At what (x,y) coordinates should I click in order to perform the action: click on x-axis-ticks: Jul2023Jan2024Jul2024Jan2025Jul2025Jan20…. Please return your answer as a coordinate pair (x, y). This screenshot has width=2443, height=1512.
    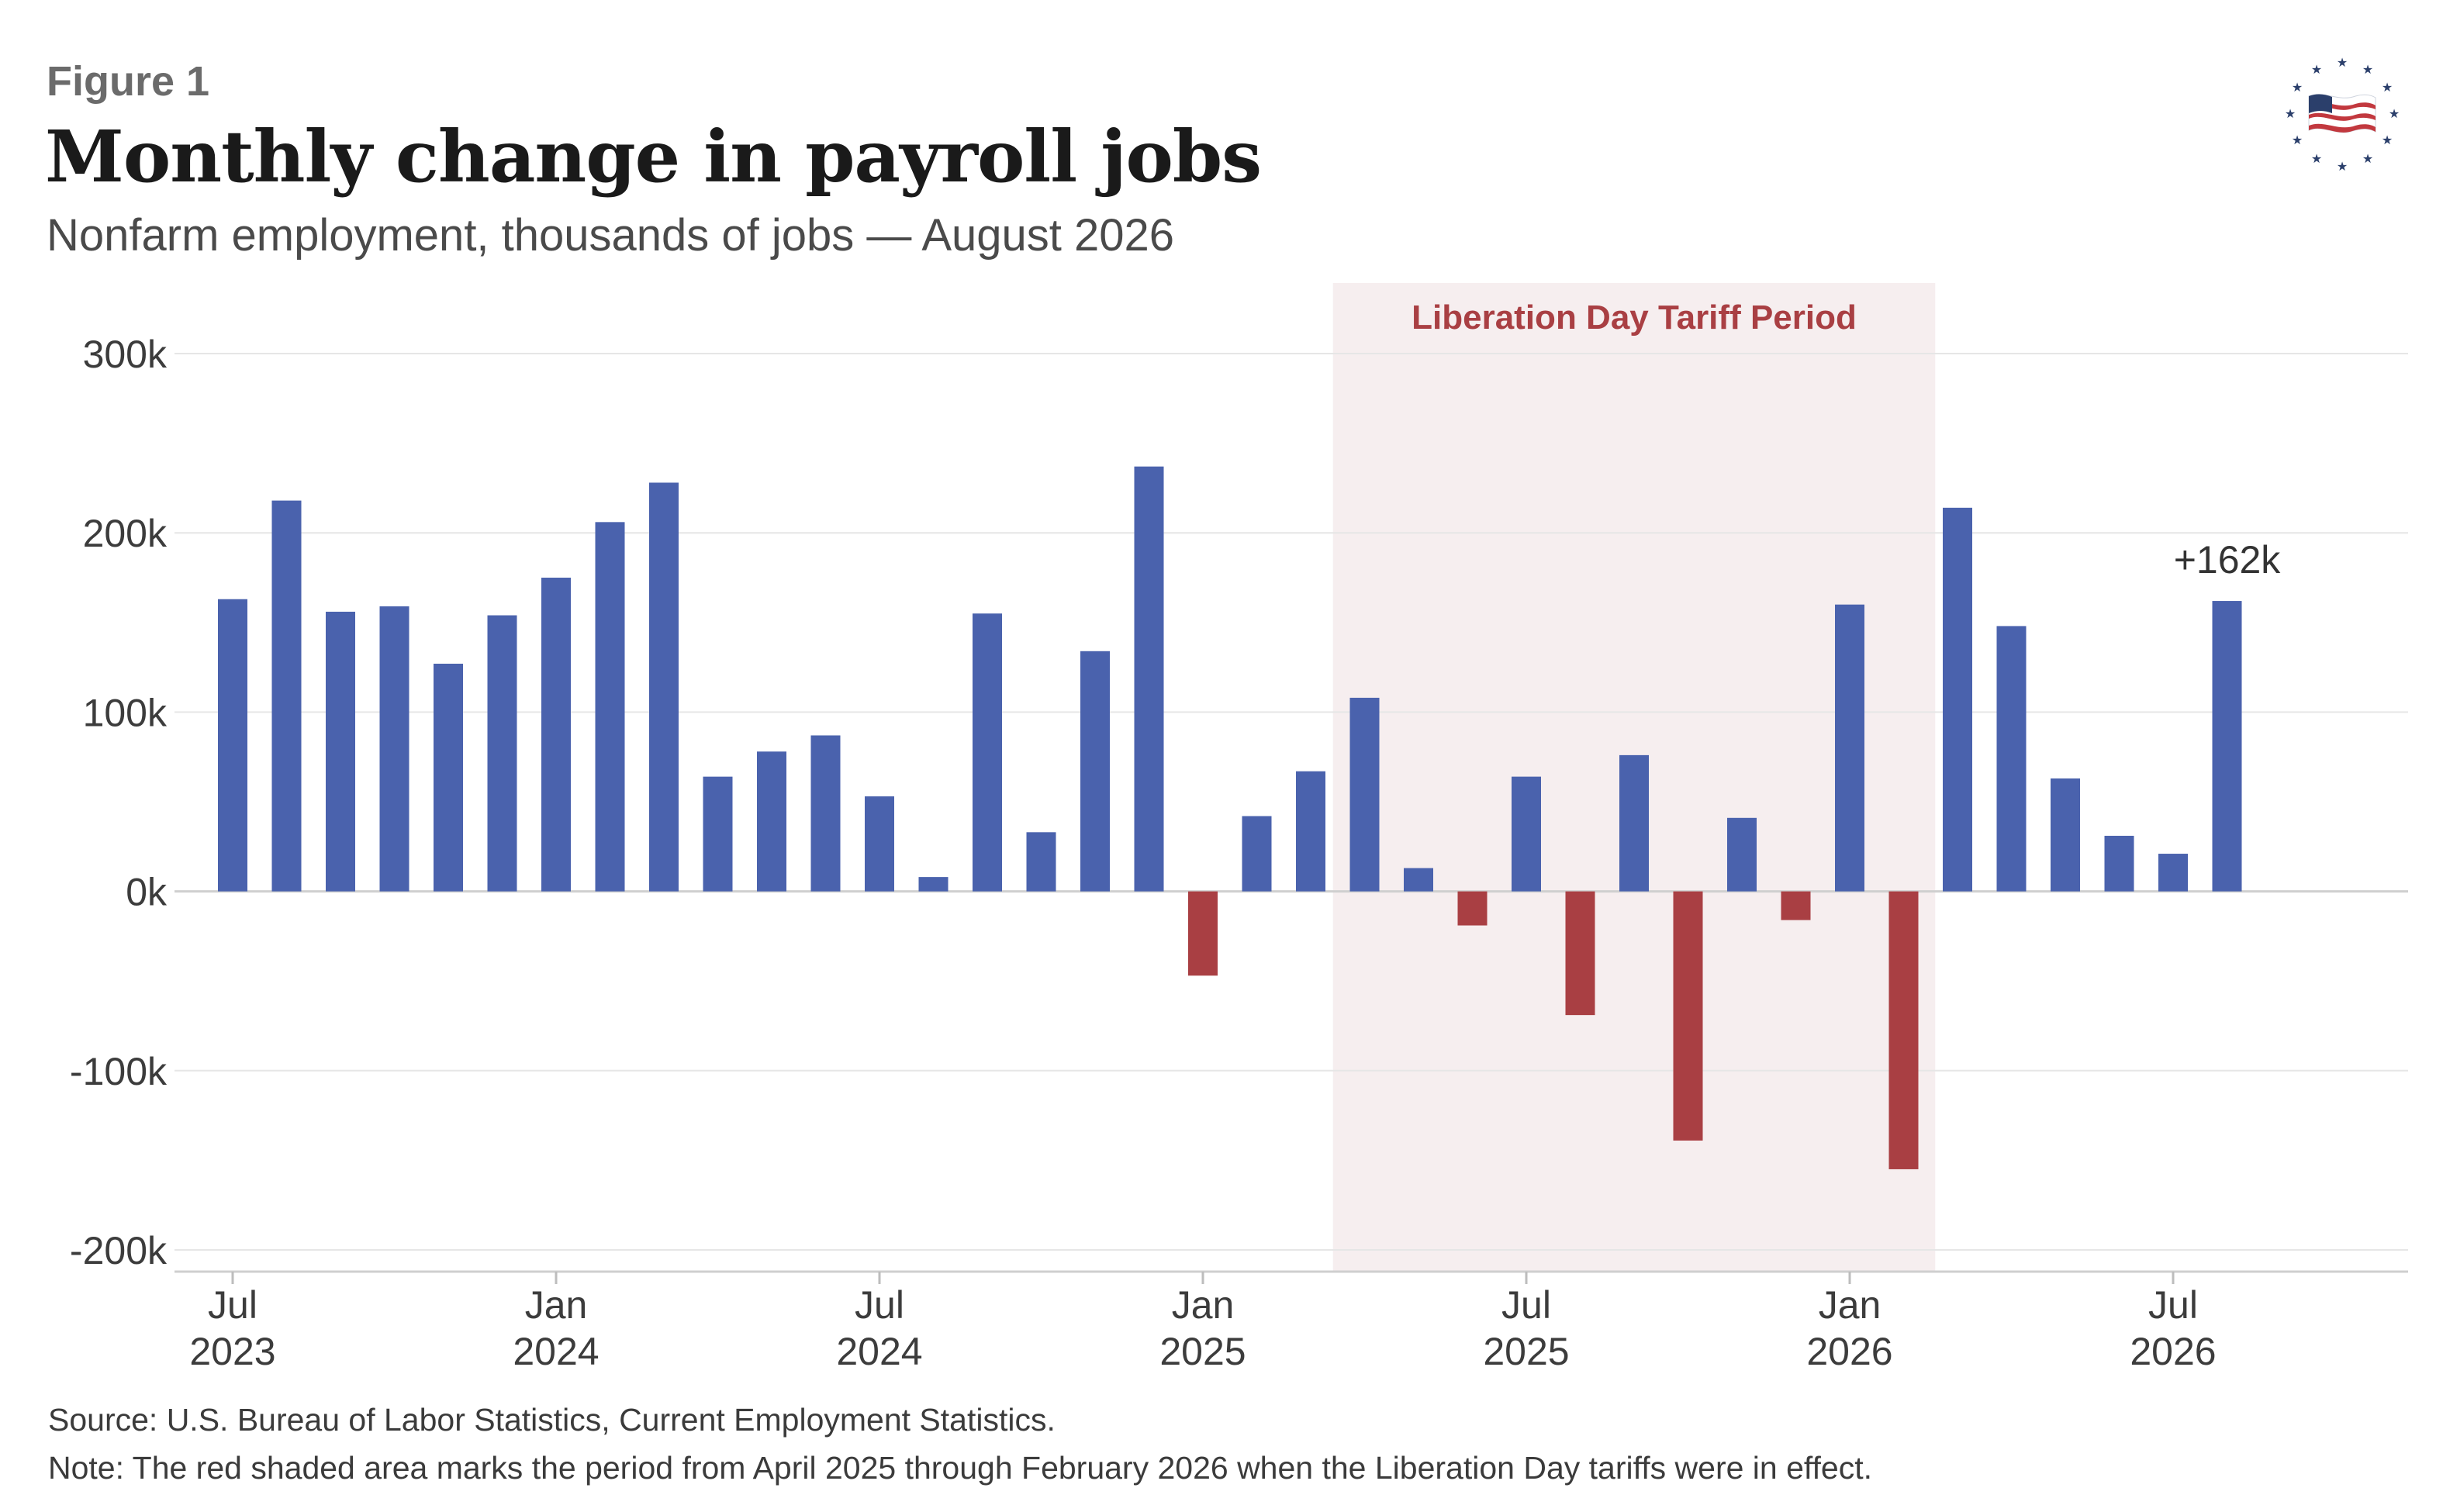
    Looking at the image, I should click on (1203, 1322).